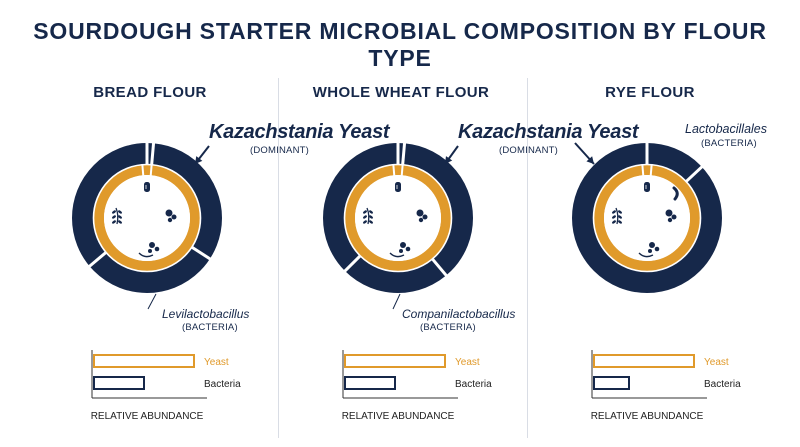 The width and height of the screenshot is (800, 447). What do you see at coordinates (459, 314) in the screenshot?
I see `secondary-label: Companilactobacillus` at bounding box center [459, 314].